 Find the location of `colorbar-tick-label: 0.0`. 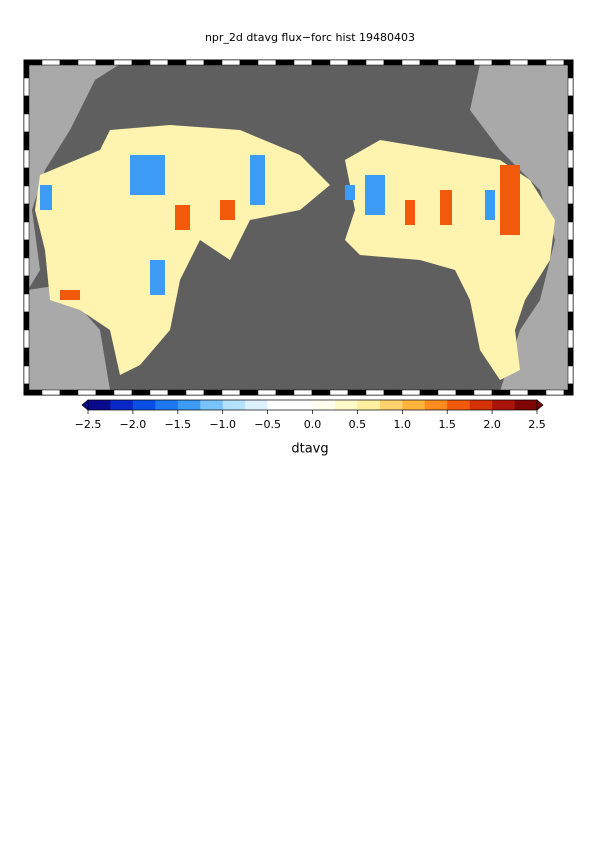

colorbar-tick-label: 0.0 is located at coordinates (313, 424).